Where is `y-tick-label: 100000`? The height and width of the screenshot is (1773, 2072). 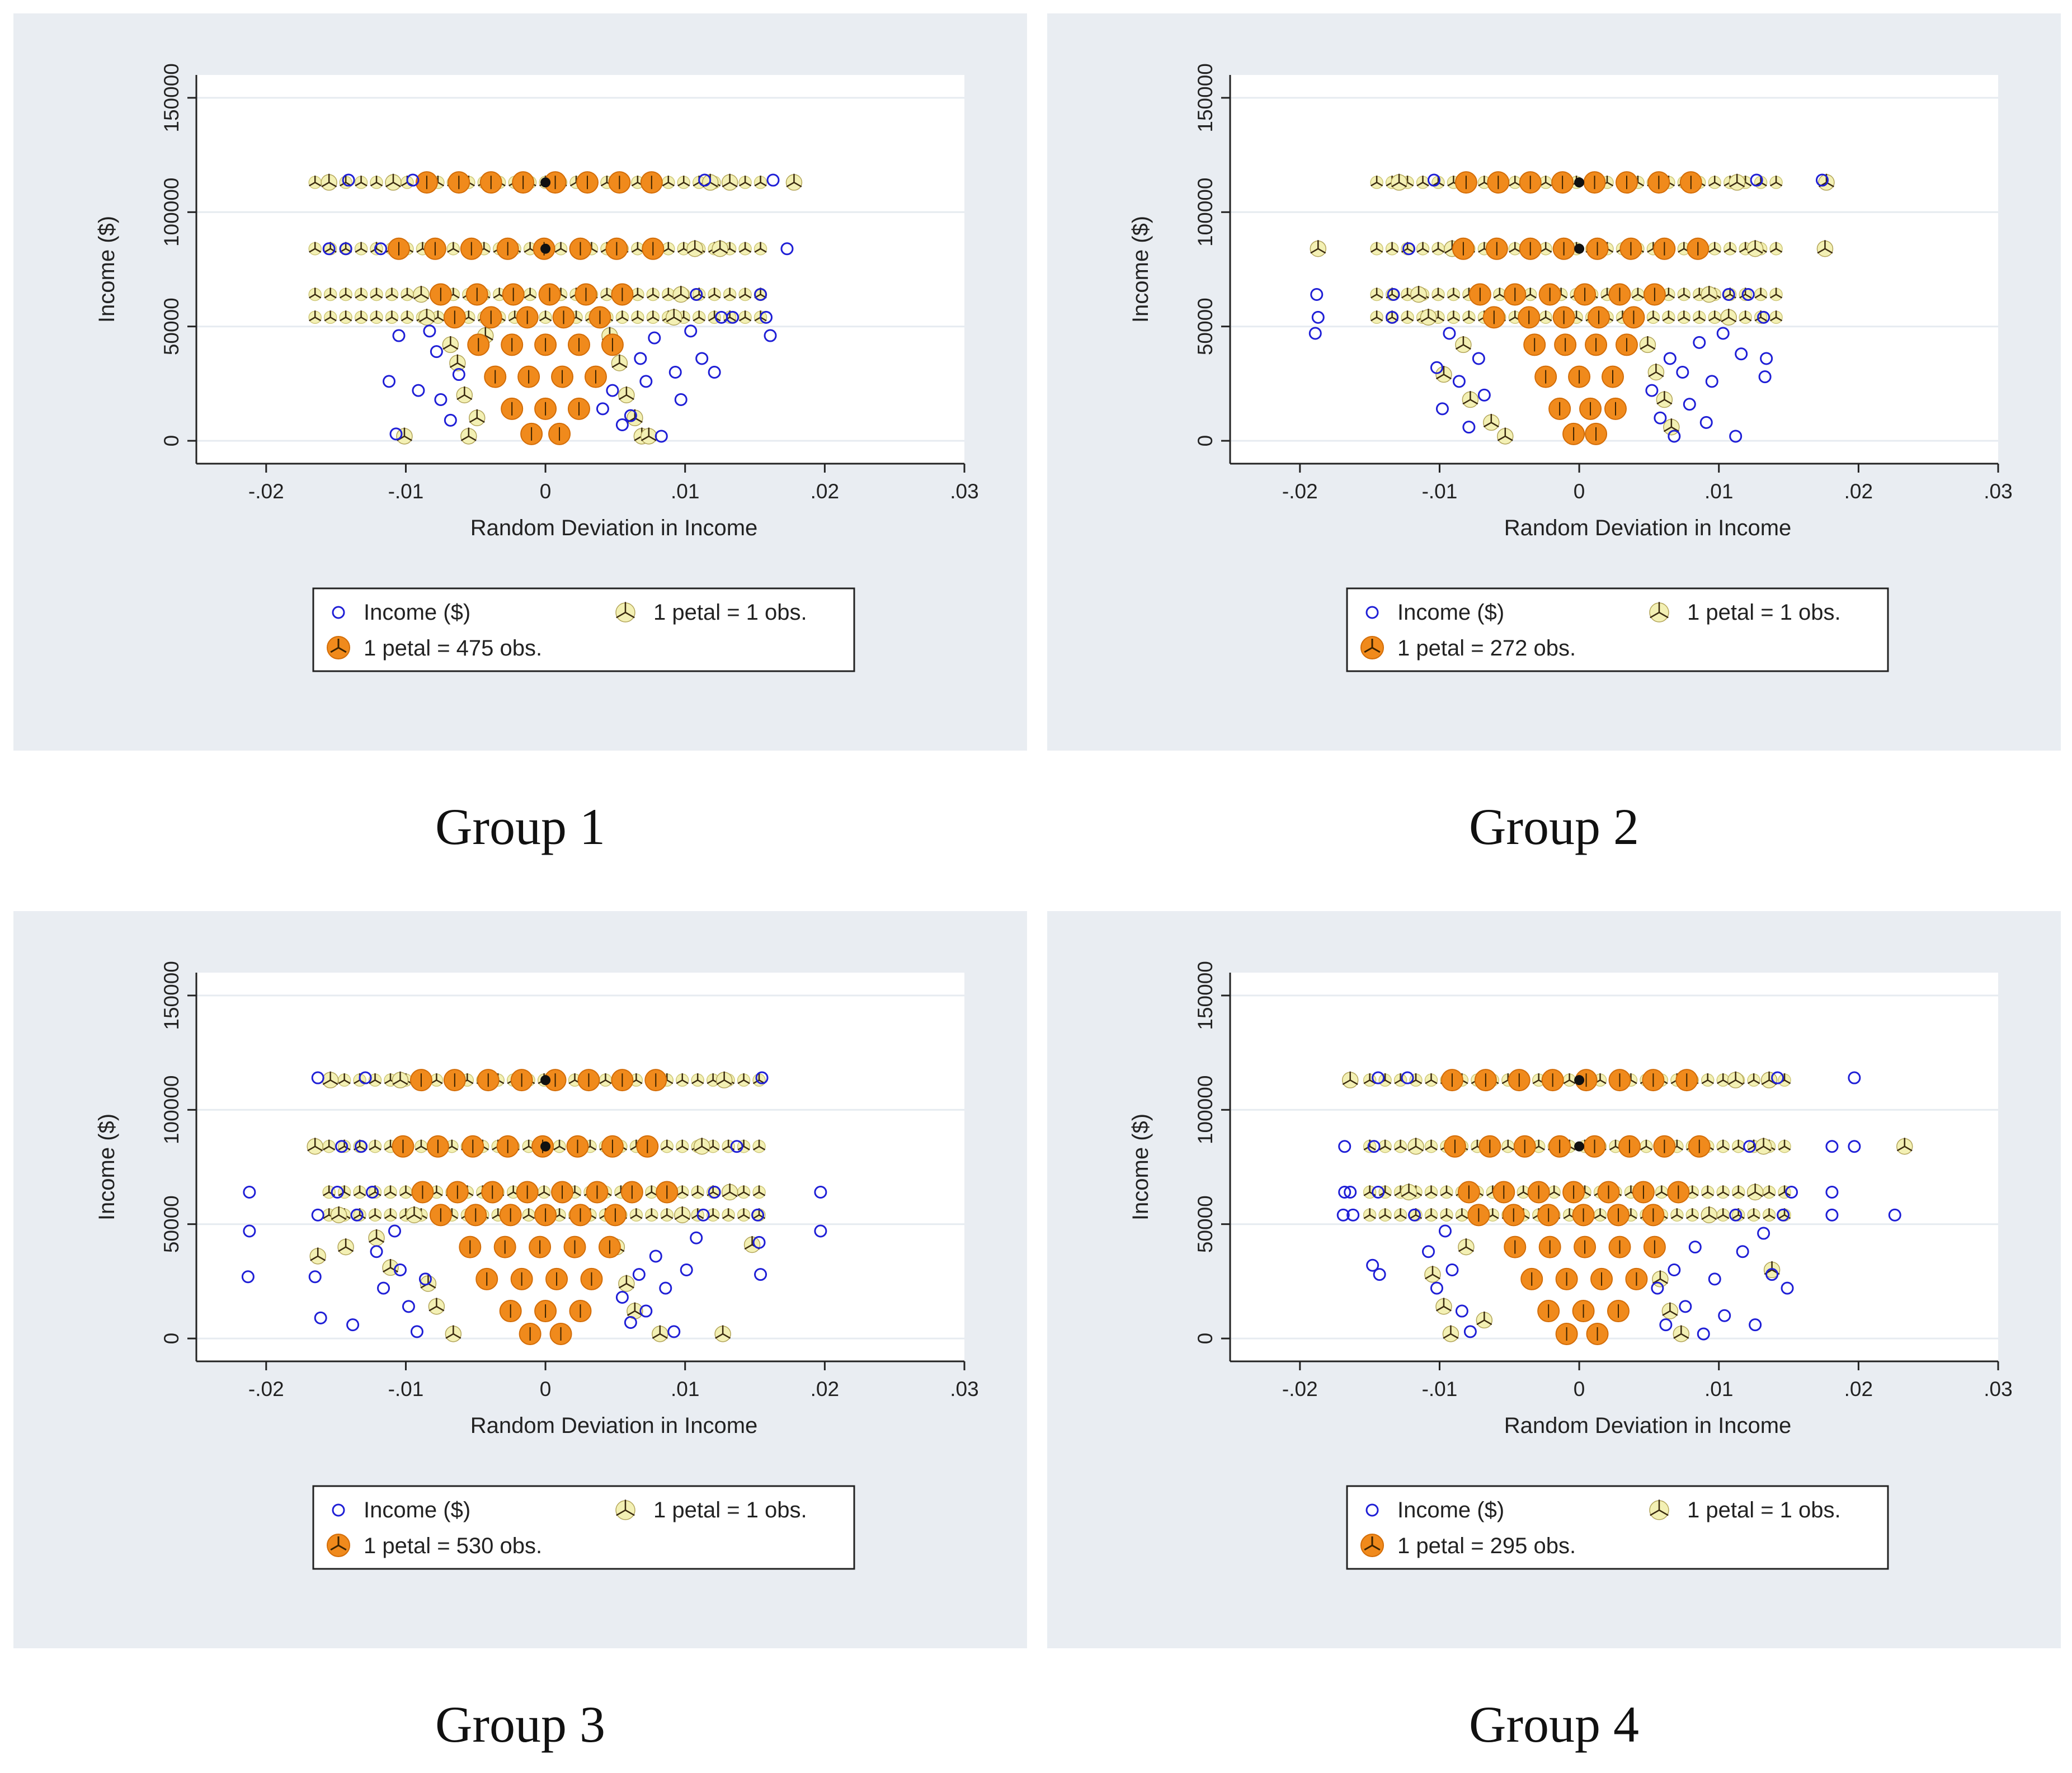 y-tick-label: 100000 is located at coordinates (1205, 1110).